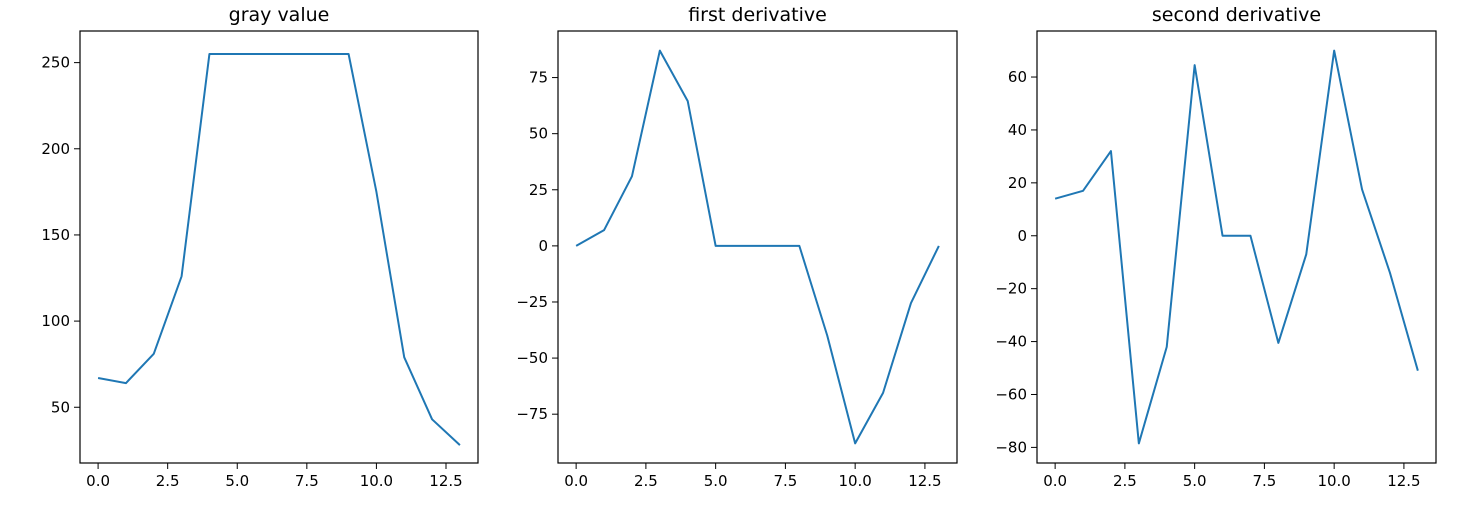 Image resolution: width=1469 pixels, height=508 pixels. Describe the element at coordinates (538, 78) in the screenshot. I see `y-tick-label: 75` at that location.